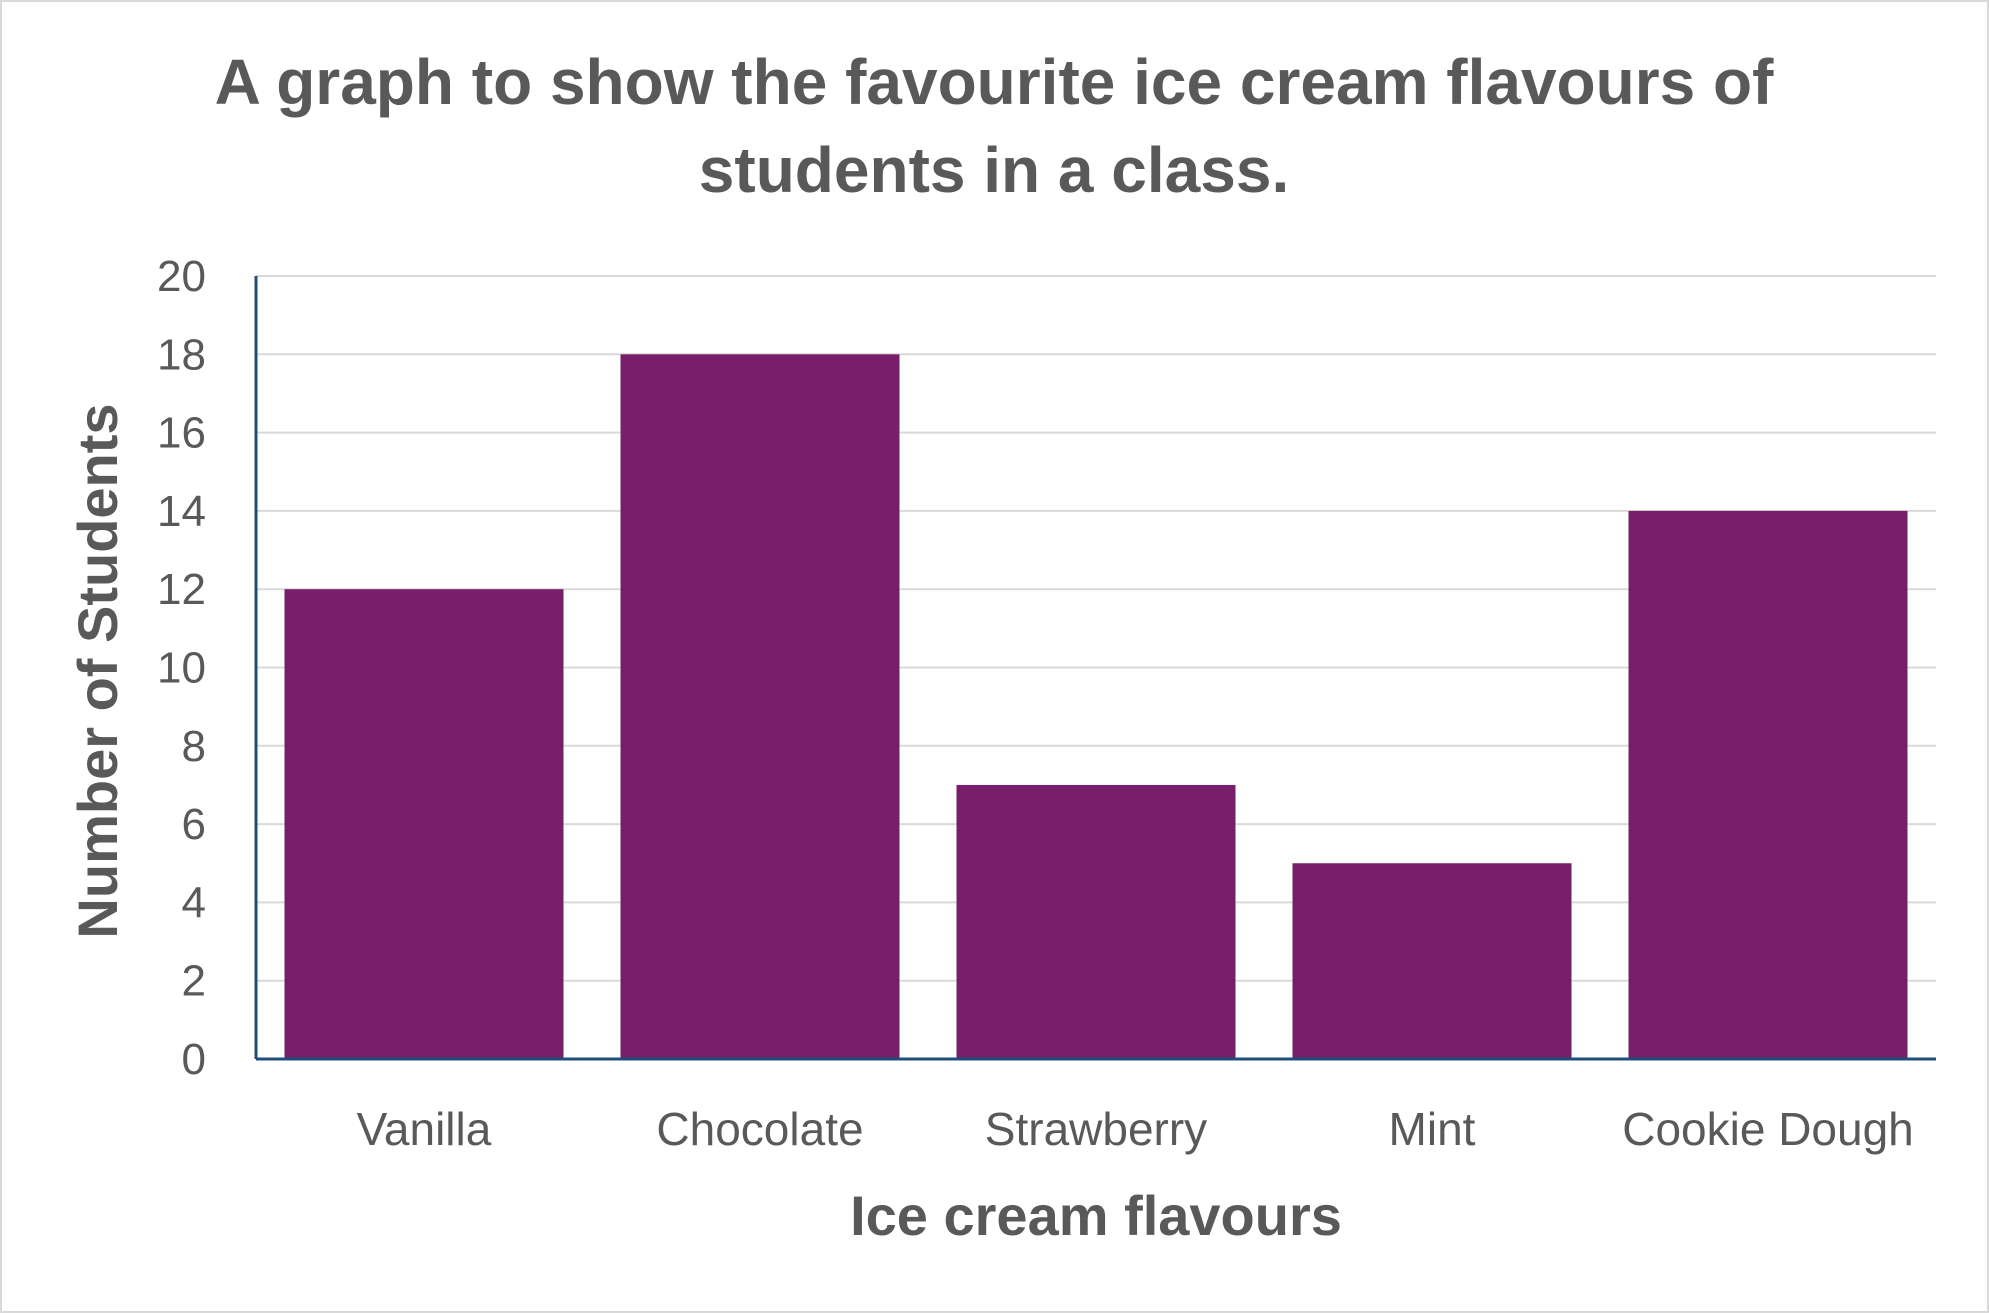 The height and width of the screenshot is (1313, 1989). What do you see at coordinates (424, 824) in the screenshot?
I see `bar-vanilla` at bounding box center [424, 824].